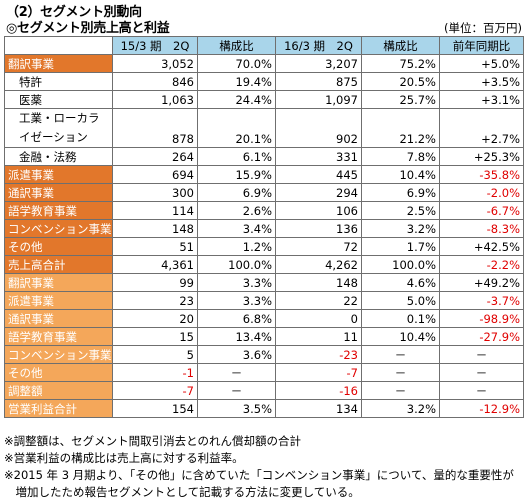  What do you see at coordinates (264, 264) in the screenshot?
I see `table-row: 売上高合計 4,361 100.0% 4,262 100.0% -2.2%` at bounding box center [264, 264].